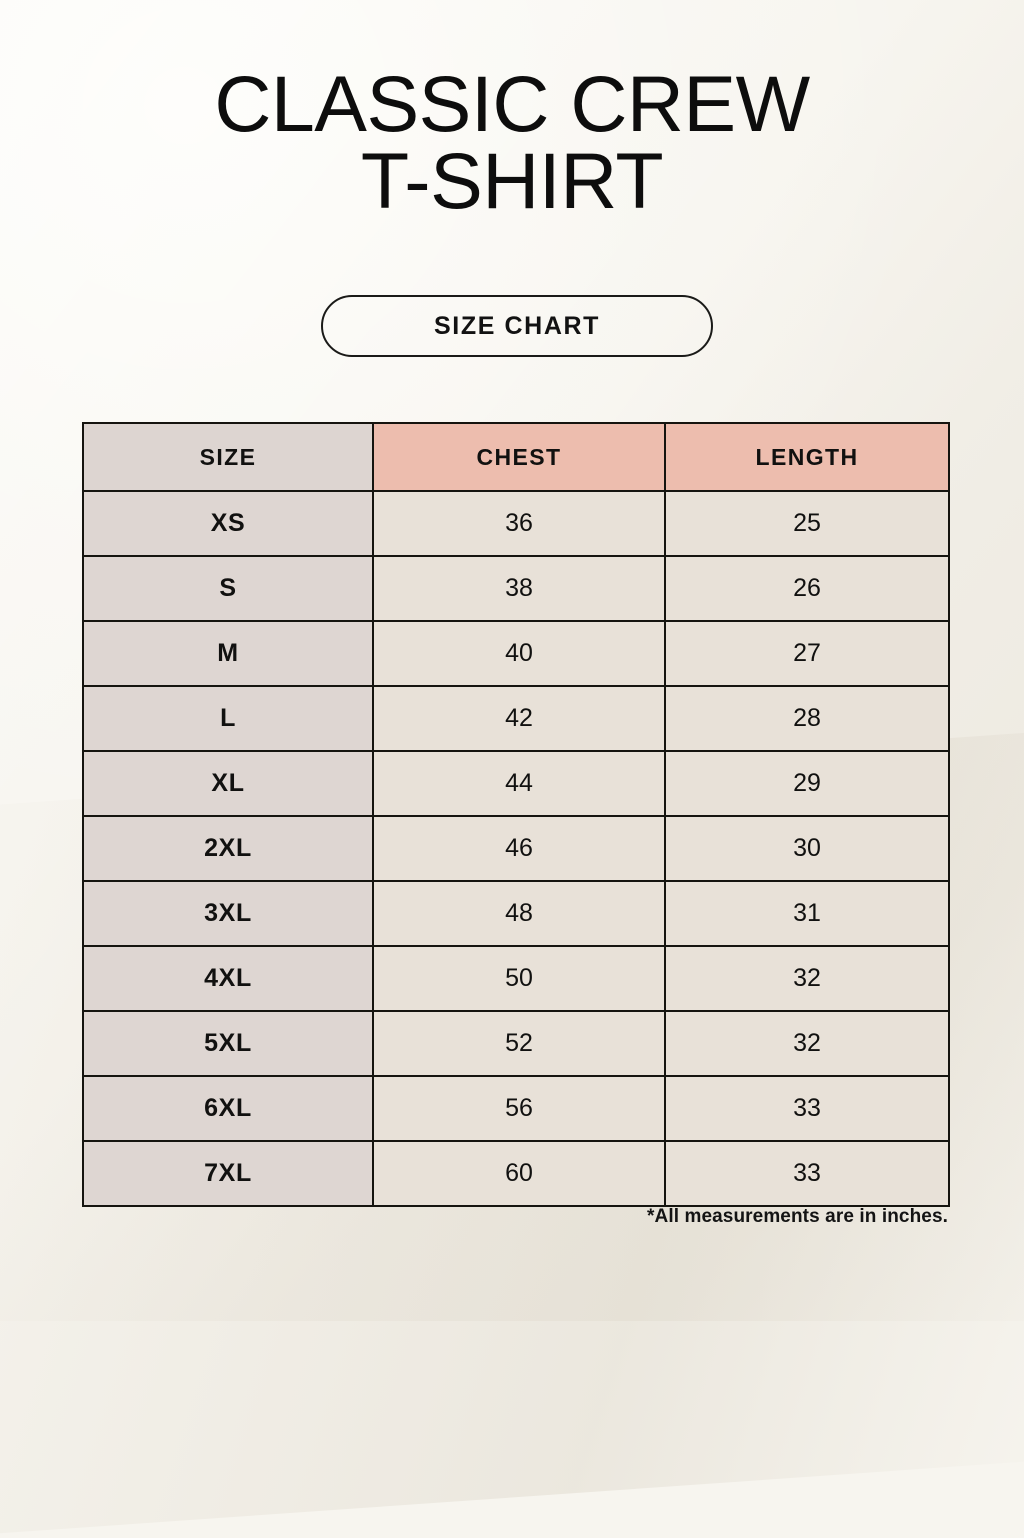 This screenshot has width=1024, height=1538. What do you see at coordinates (228, 718) in the screenshot?
I see `cell-size: L` at bounding box center [228, 718].